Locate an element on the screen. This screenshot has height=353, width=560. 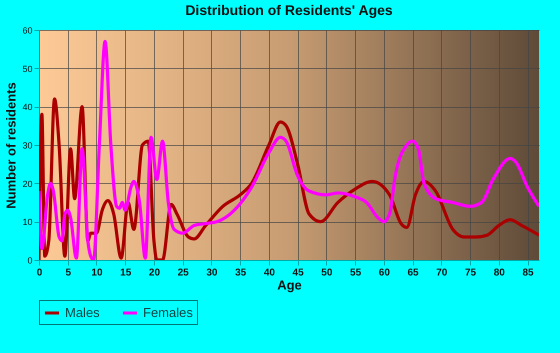
x-tick-label: 10 is located at coordinates (97, 273).